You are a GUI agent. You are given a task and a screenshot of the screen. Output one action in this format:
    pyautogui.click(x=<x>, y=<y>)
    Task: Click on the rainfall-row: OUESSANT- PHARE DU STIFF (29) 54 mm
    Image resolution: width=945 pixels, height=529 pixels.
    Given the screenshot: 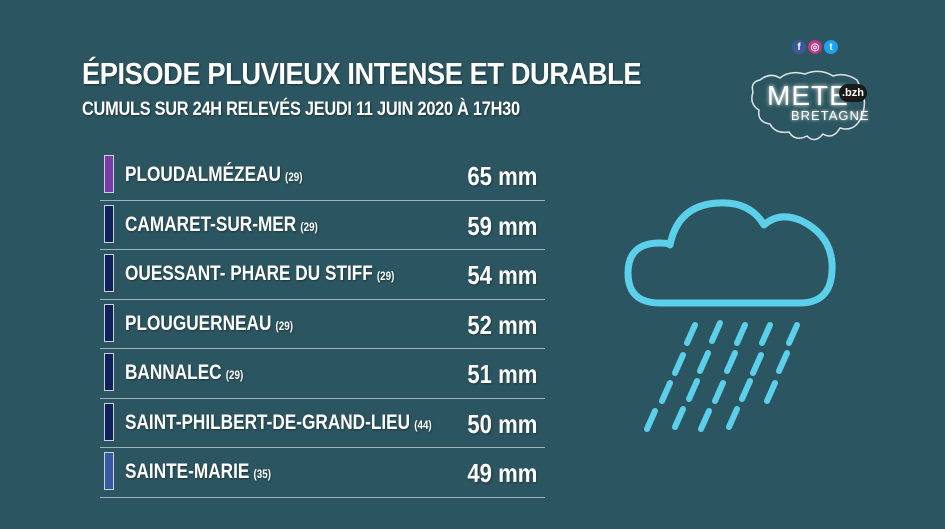 What is the action you would take?
    pyautogui.click(x=322, y=275)
    